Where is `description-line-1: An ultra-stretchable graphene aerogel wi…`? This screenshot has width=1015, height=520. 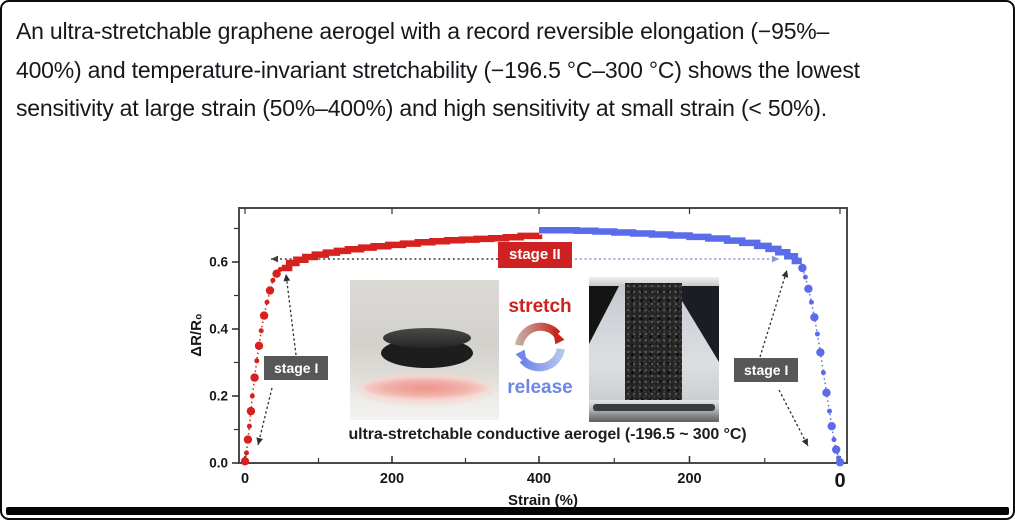
description-line-1: An ultra-stretchable graphene aerogel wi… is located at coordinates (423, 31).